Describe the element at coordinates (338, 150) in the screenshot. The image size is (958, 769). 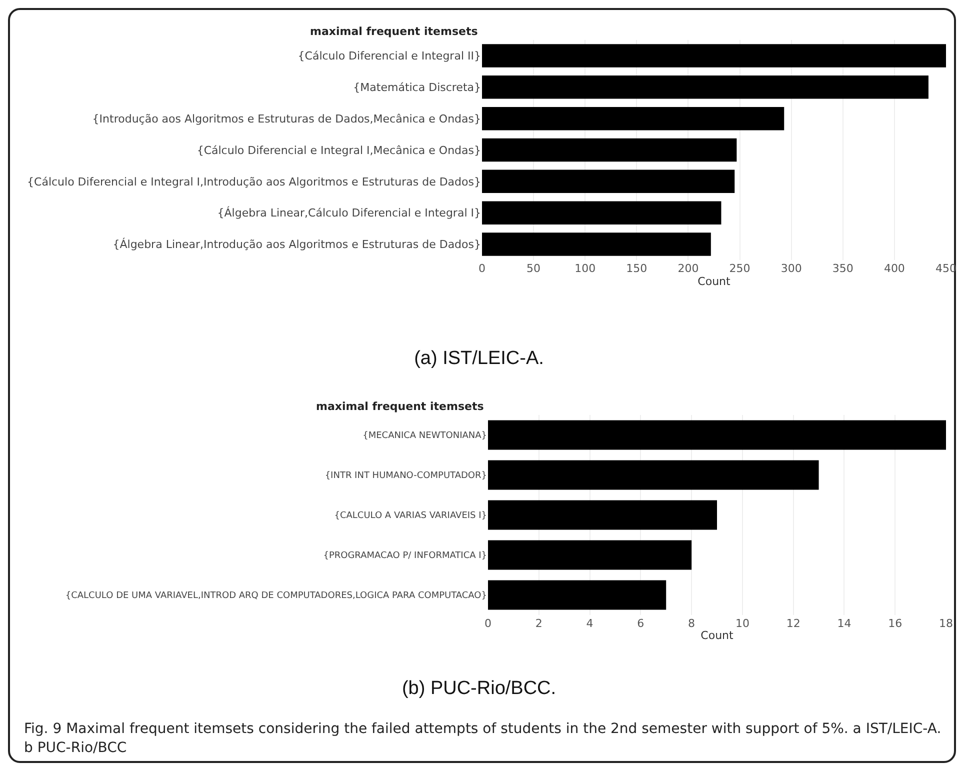
I see `y-tick-label: {Cálculo Diferencial e Integral I,Mecânica e Ondas}` at that location.